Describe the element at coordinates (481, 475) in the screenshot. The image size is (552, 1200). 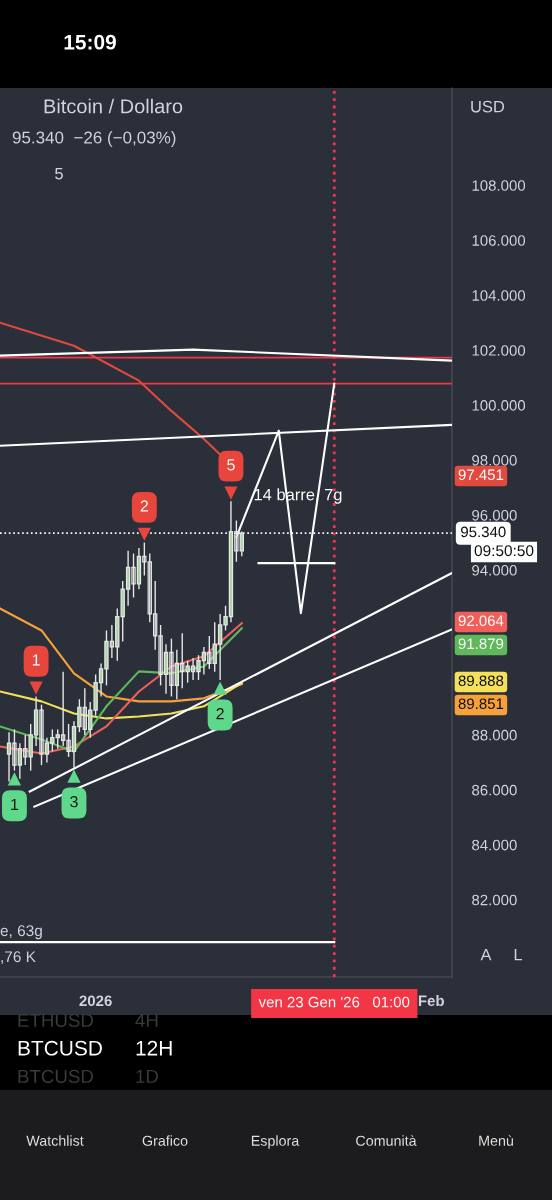
I see `text: 97.451` at that location.